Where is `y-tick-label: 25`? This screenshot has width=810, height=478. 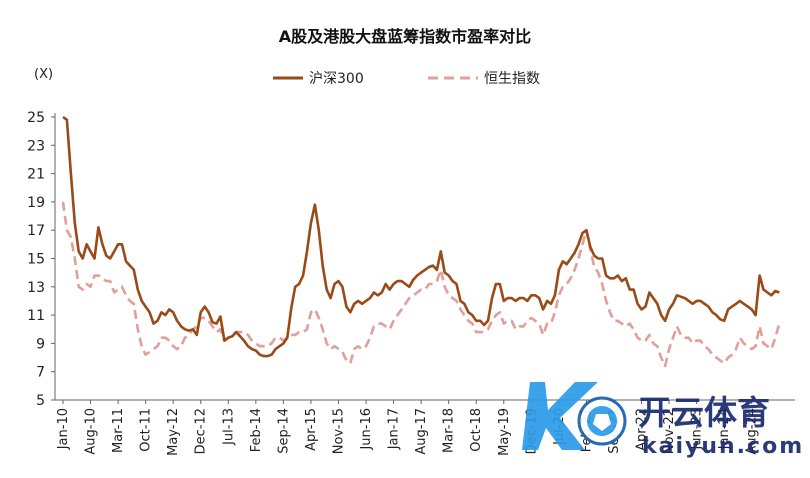 y-tick-label: 25 is located at coordinates (36, 118).